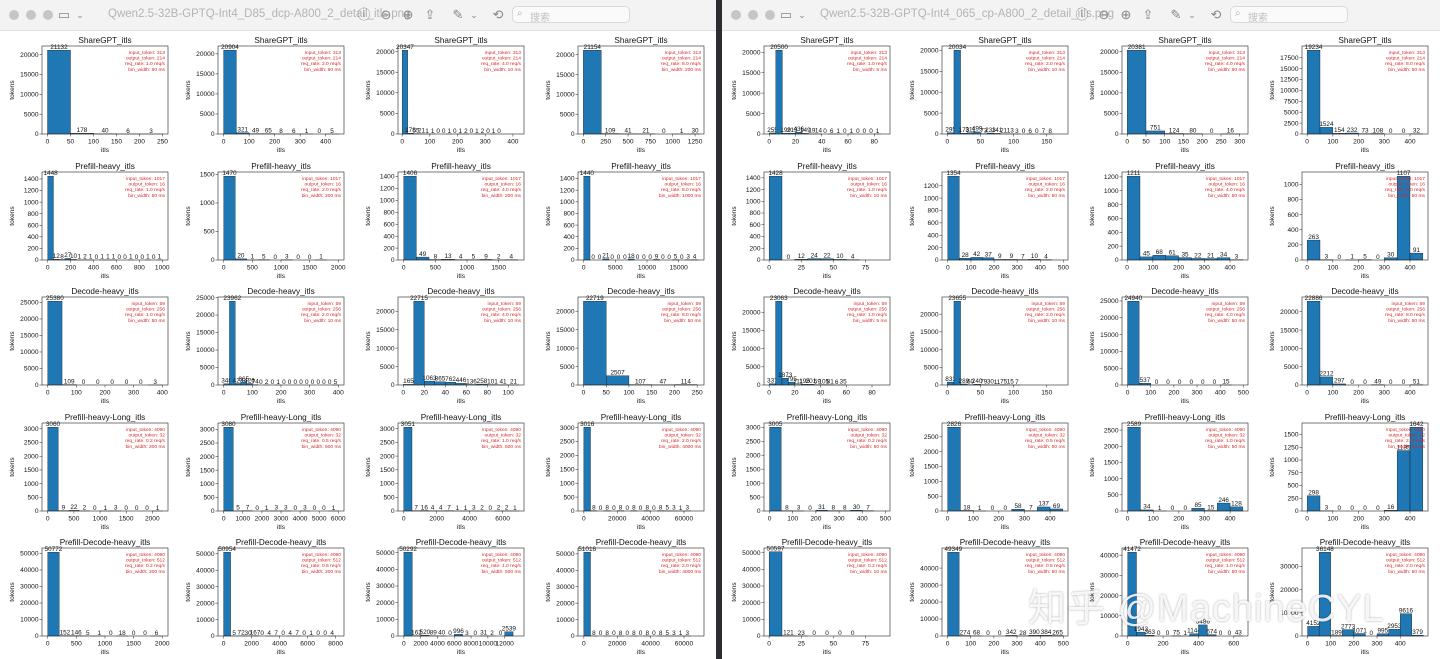 The image size is (1440, 659). What do you see at coordinates (467, 393) in the screenshot?
I see `x-tick-label: 60` at bounding box center [467, 393].